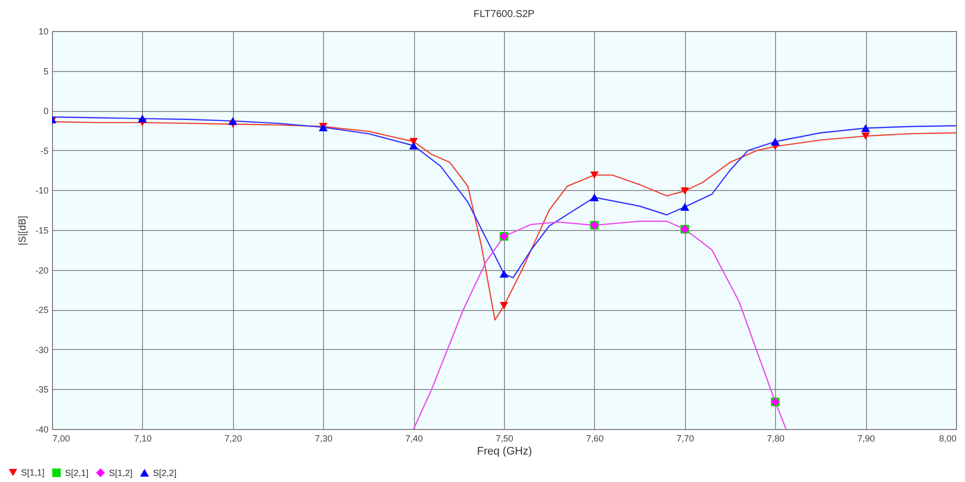  What do you see at coordinates (33, 473) in the screenshot?
I see `legend-label: S[1,1]` at bounding box center [33, 473].